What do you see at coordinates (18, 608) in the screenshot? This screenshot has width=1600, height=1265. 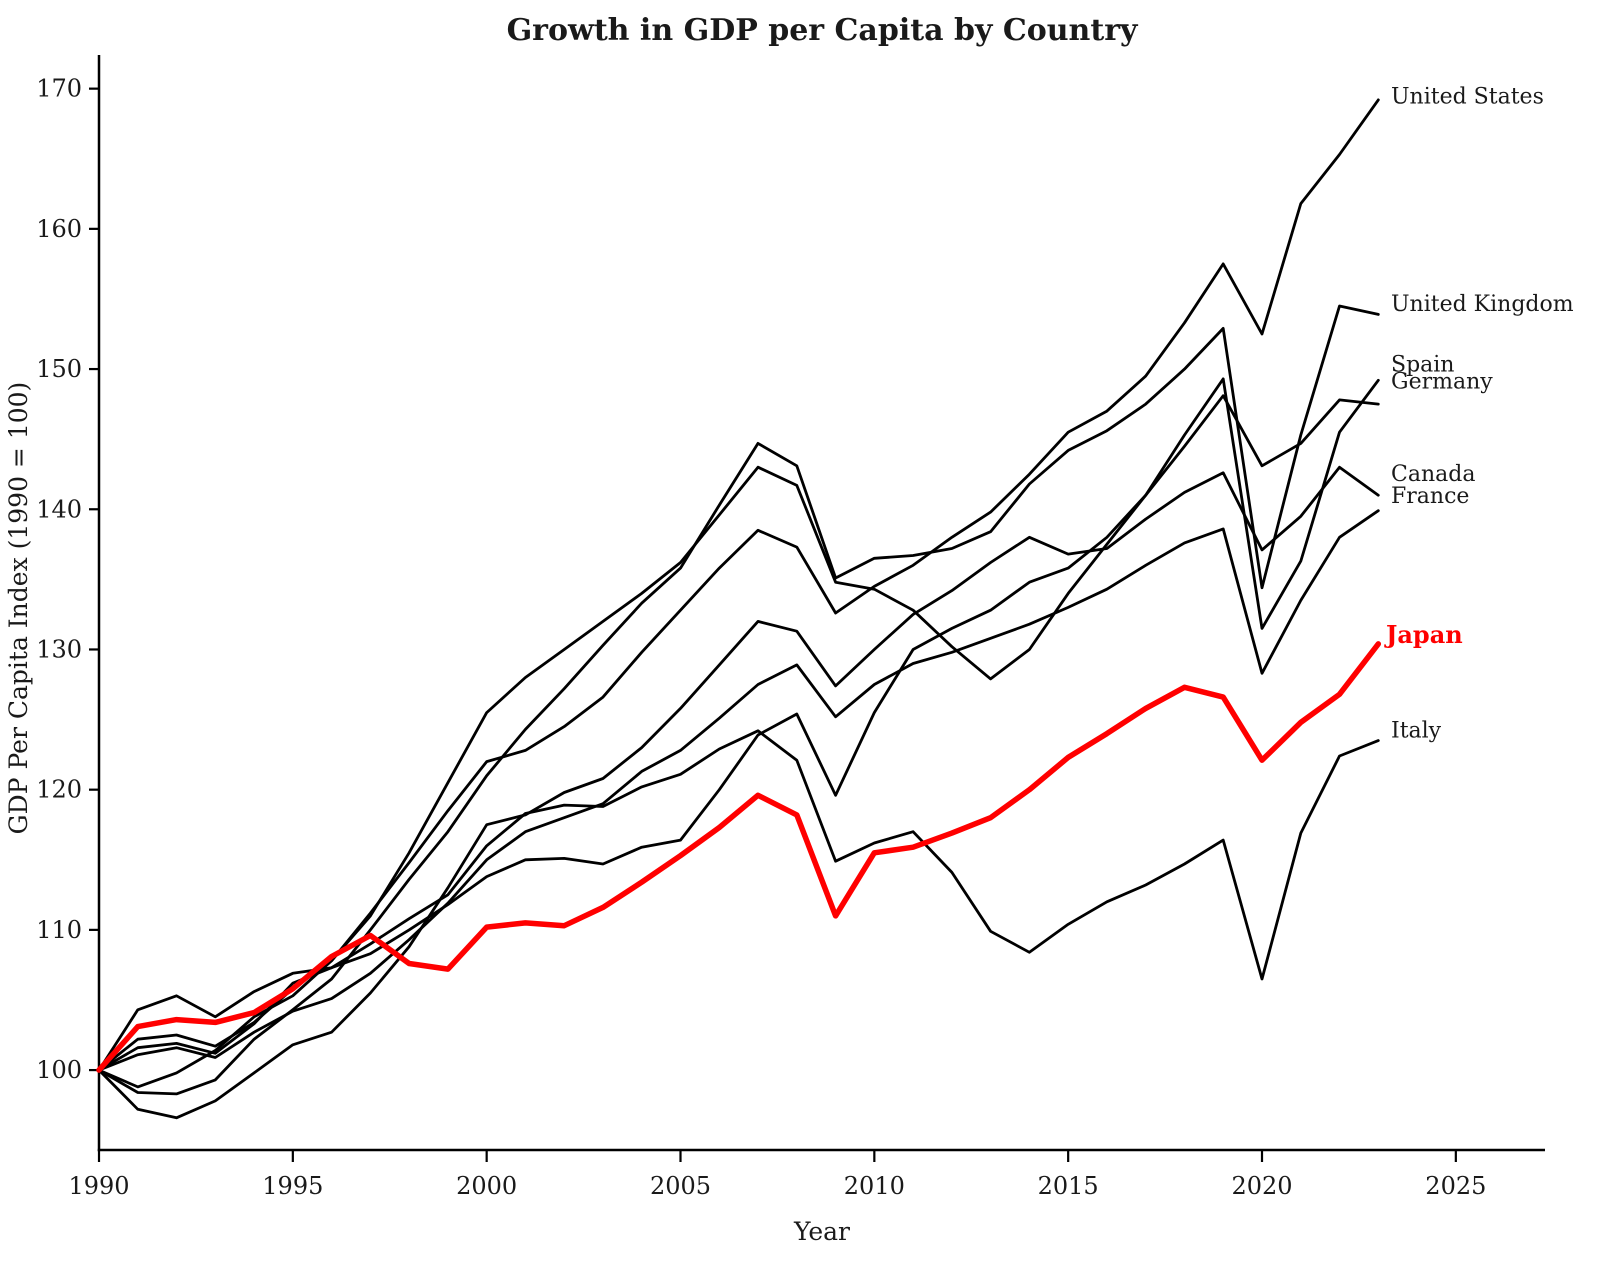 I see `y-axis-label: GDP Per Capita Index (1990 = 100)` at bounding box center [18, 608].